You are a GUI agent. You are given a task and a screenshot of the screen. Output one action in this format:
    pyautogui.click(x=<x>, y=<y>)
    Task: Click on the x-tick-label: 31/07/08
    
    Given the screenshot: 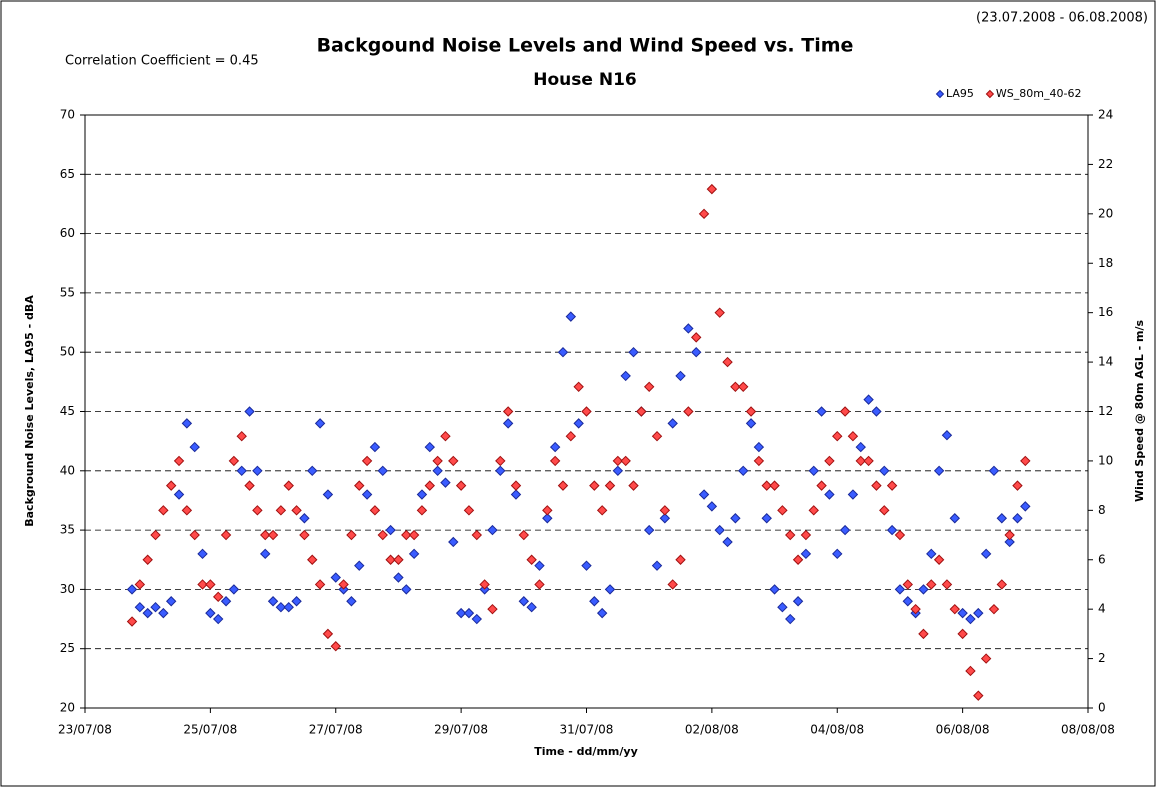 What is the action you would take?
    pyautogui.click(x=587, y=730)
    